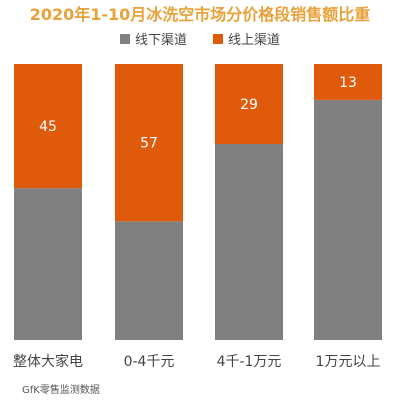 This screenshot has width=400, height=400. I want to click on data-label-online-3: 29, so click(249, 105).